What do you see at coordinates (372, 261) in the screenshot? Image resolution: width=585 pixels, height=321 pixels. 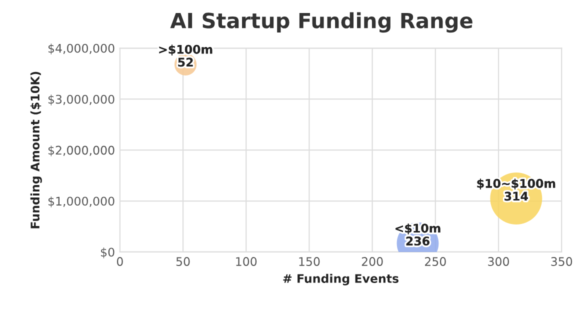 I see `x-tick-label: 200` at bounding box center [372, 261].